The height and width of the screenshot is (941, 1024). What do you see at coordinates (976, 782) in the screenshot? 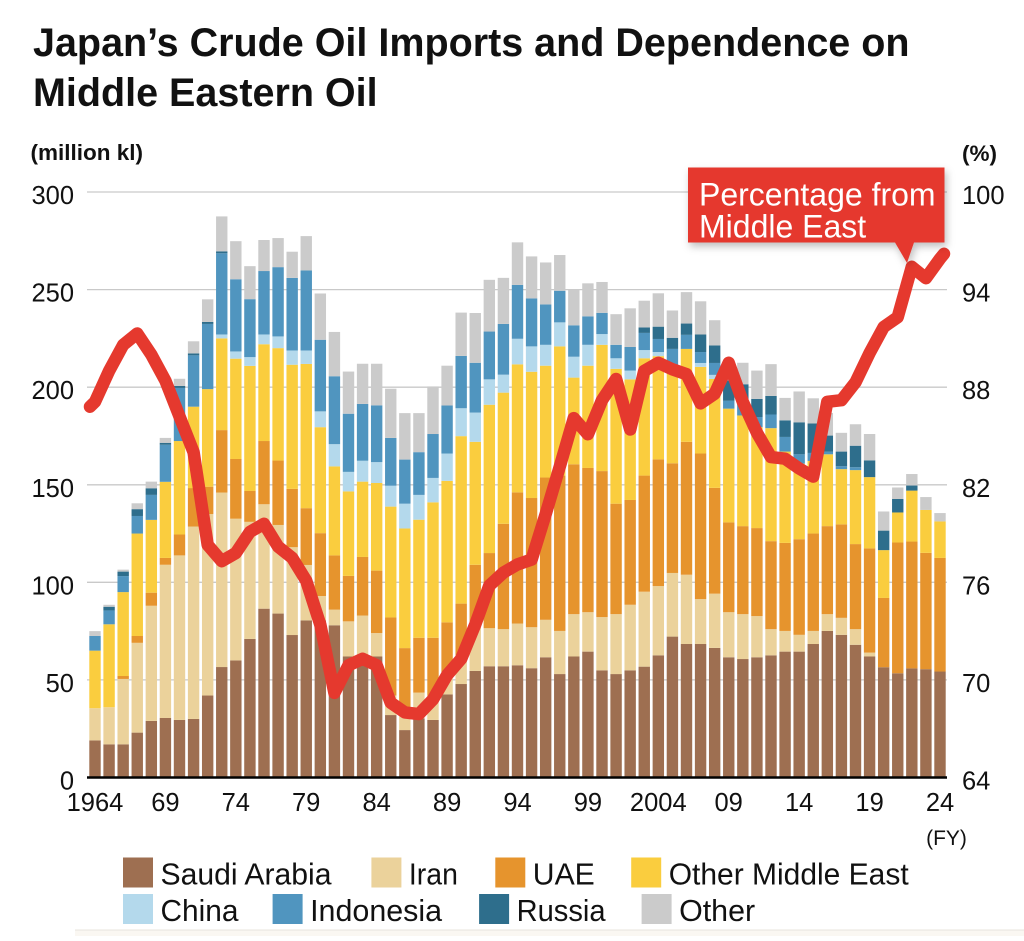
I see `svg-text: 64` at bounding box center [976, 782].